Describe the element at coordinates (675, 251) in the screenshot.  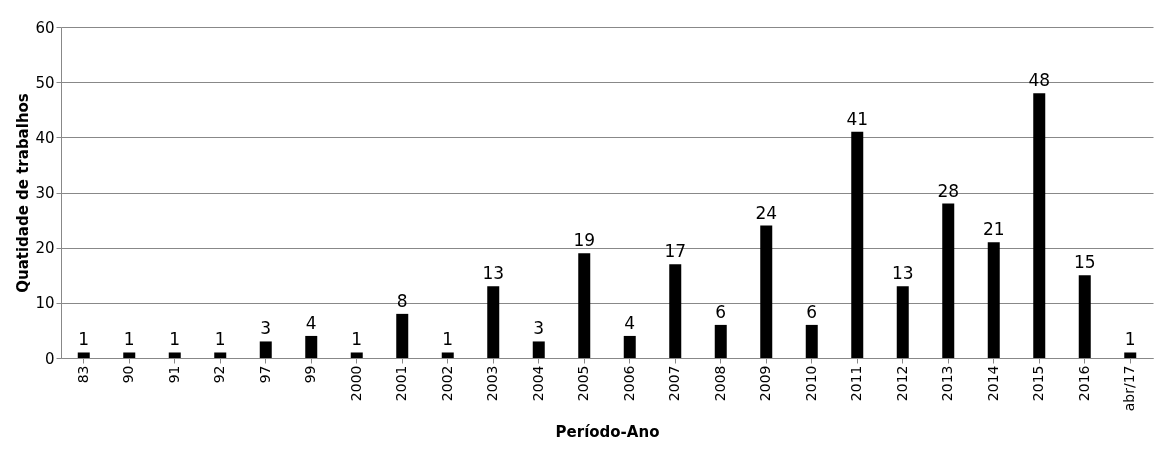
I see `data-label: 17` at that location.